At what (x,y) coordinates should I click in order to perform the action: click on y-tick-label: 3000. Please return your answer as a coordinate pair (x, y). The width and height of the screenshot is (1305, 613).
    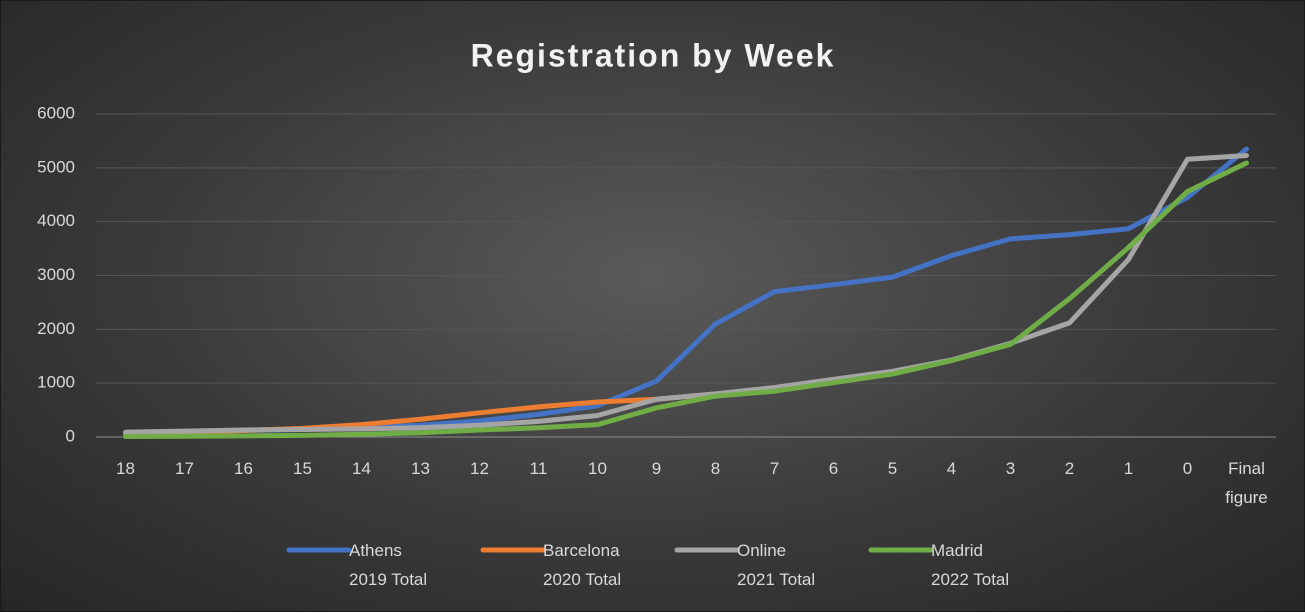
    Looking at the image, I should click on (56, 274).